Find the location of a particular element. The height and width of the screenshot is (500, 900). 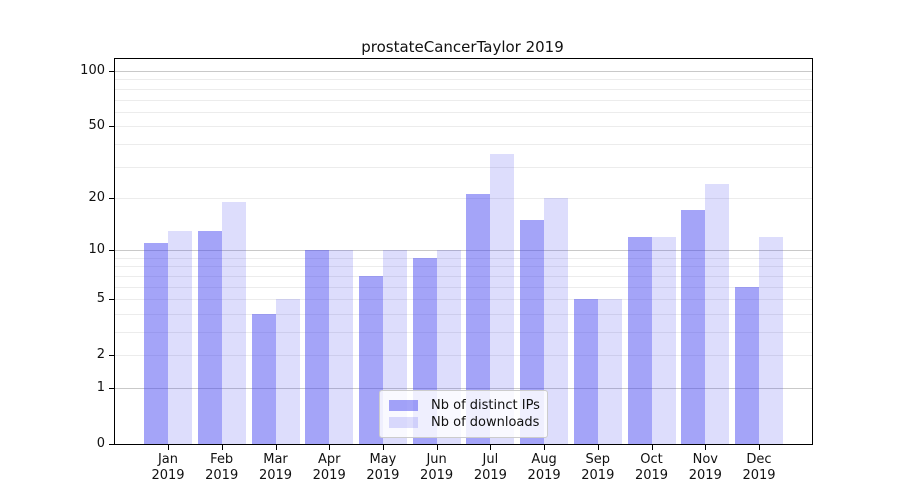

bar-distinct-ips-mar is located at coordinates (263, 378).